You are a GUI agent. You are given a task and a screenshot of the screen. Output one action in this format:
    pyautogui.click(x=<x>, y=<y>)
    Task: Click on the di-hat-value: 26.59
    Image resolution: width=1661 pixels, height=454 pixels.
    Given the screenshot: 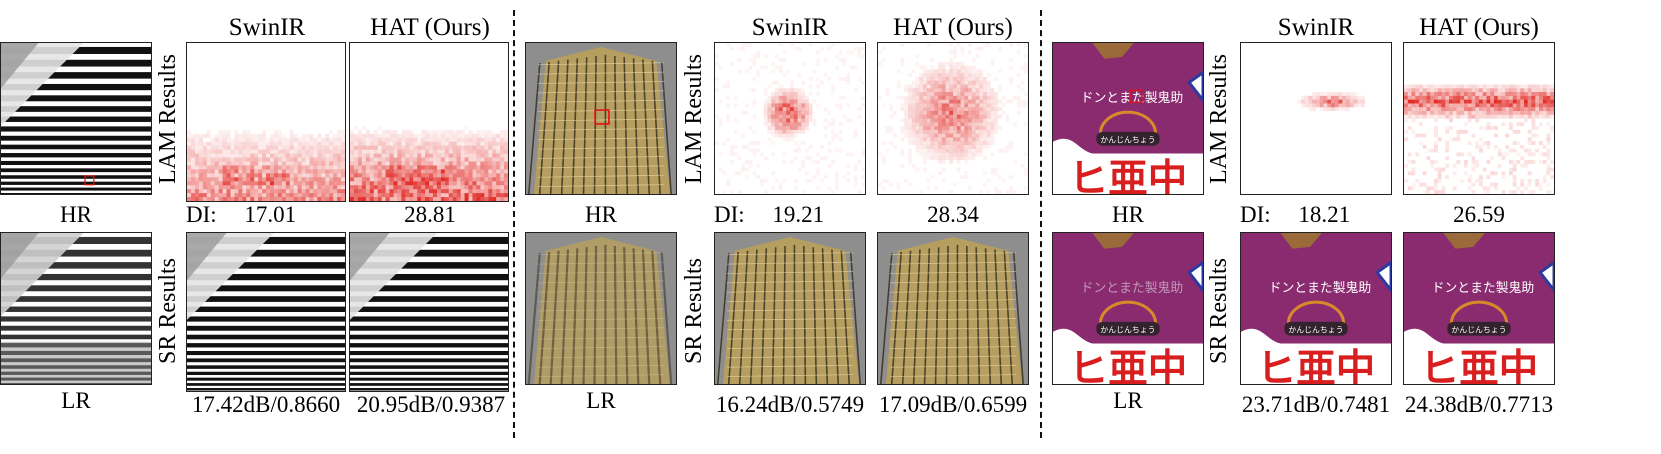 What is the action you would take?
    pyautogui.click(x=1479, y=214)
    